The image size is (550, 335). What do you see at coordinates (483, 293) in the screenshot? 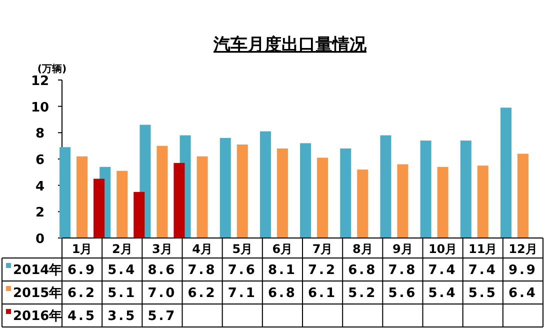
I see `data-label: 5.5` at bounding box center [483, 293].